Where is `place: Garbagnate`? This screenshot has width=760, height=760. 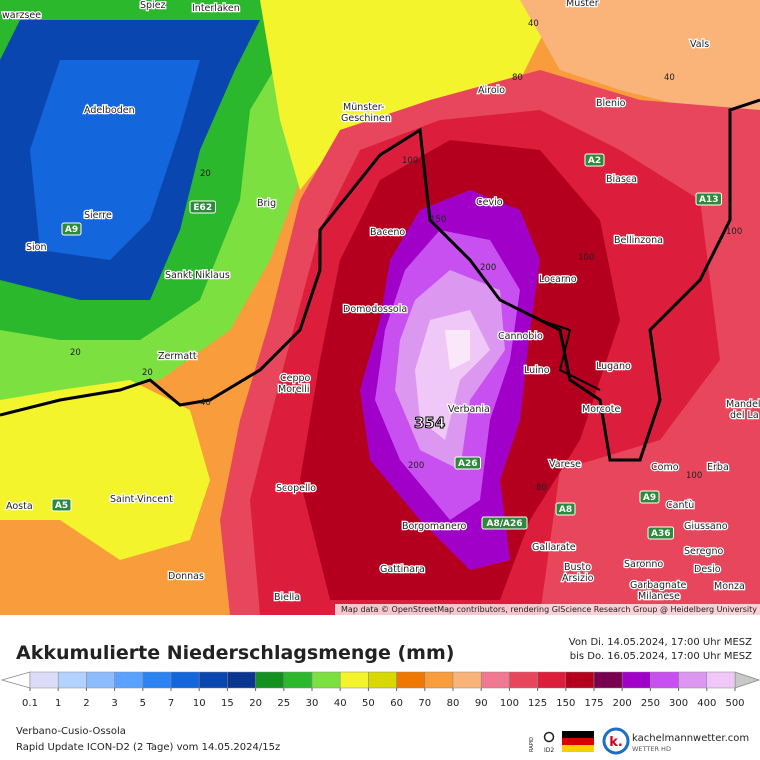
place: Garbagnate is located at coordinates (658, 585).